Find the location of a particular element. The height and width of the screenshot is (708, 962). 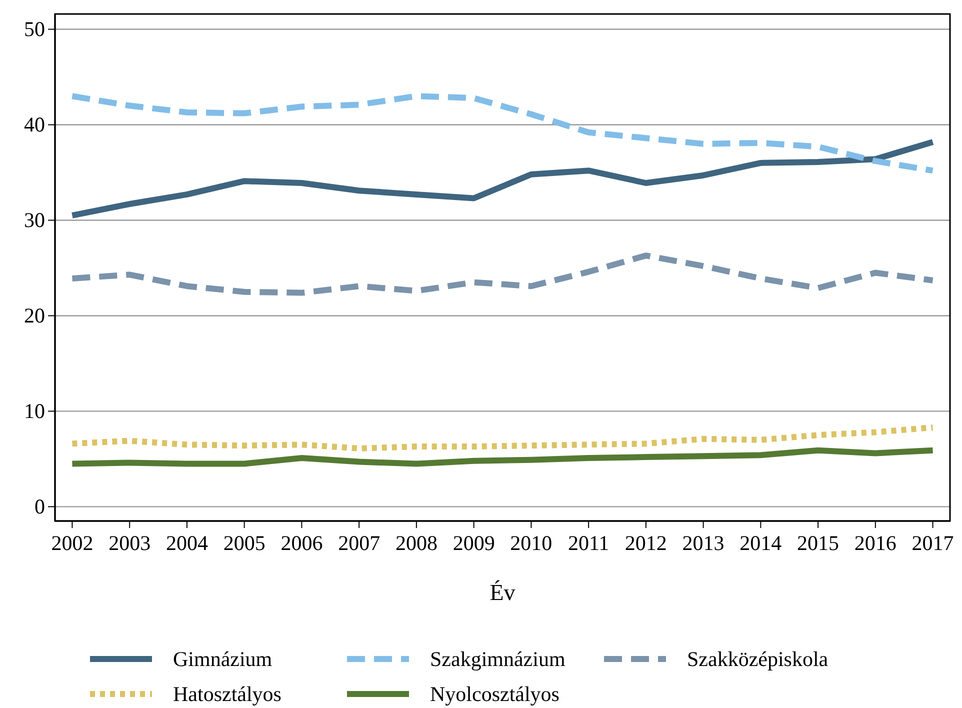

legend-label: Szakközépiskola is located at coordinates (758, 659).